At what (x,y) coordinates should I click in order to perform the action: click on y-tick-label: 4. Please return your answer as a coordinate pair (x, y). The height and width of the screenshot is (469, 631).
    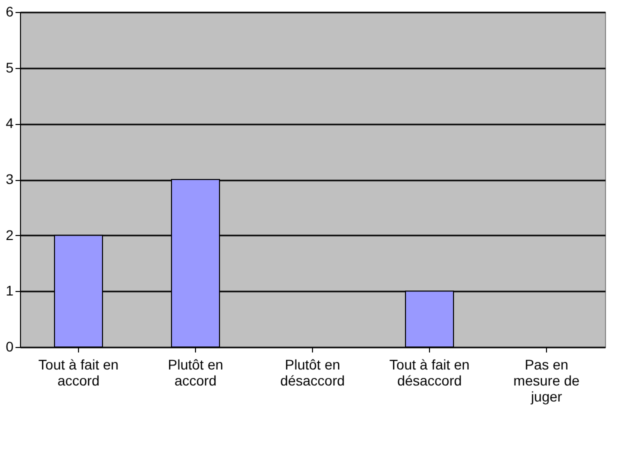
    Looking at the image, I should click on (10, 123).